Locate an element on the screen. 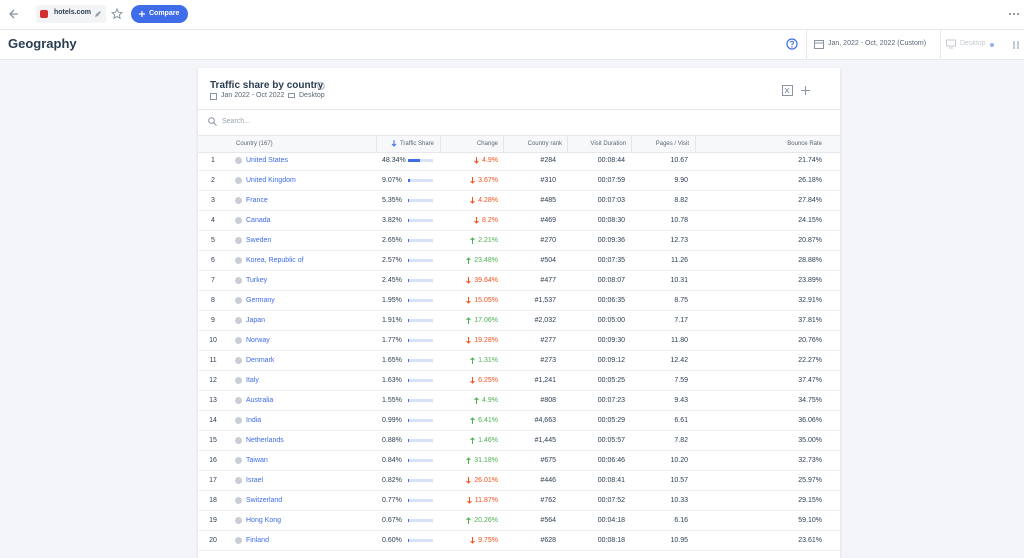  visit-duration: 00:05:25 is located at coordinates (611, 381).